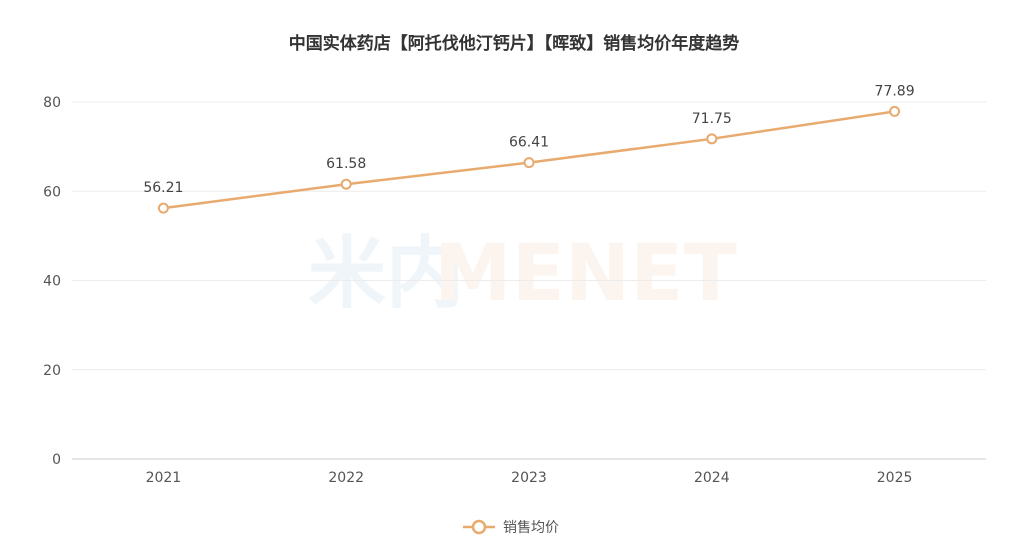 This screenshot has height=539, width=1028. Describe the element at coordinates (514, 43) in the screenshot. I see `chart-title: 中国实体药店【阿托伐他汀钙片】【晖致】销售均价年度趋势` at that location.